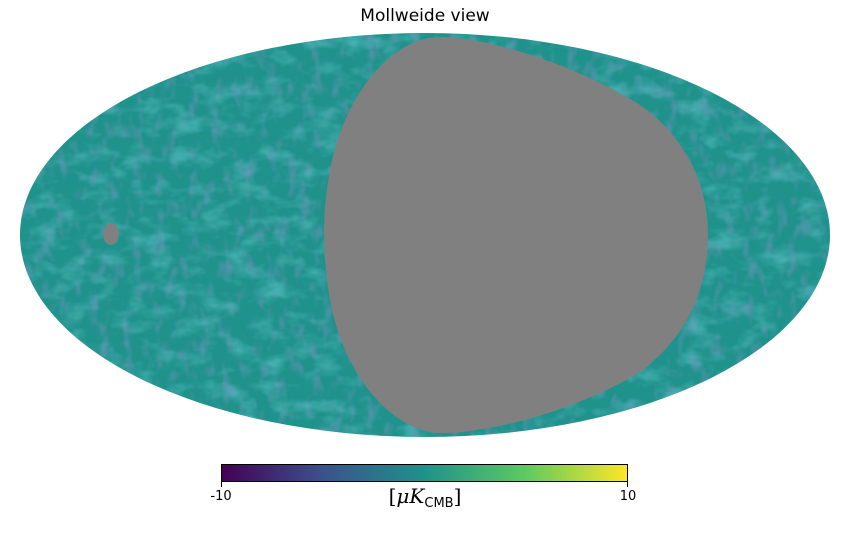 The width and height of the screenshot is (850, 540). What do you see at coordinates (221, 496) in the screenshot?
I see `colorbar-min-label: -10` at bounding box center [221, 496].